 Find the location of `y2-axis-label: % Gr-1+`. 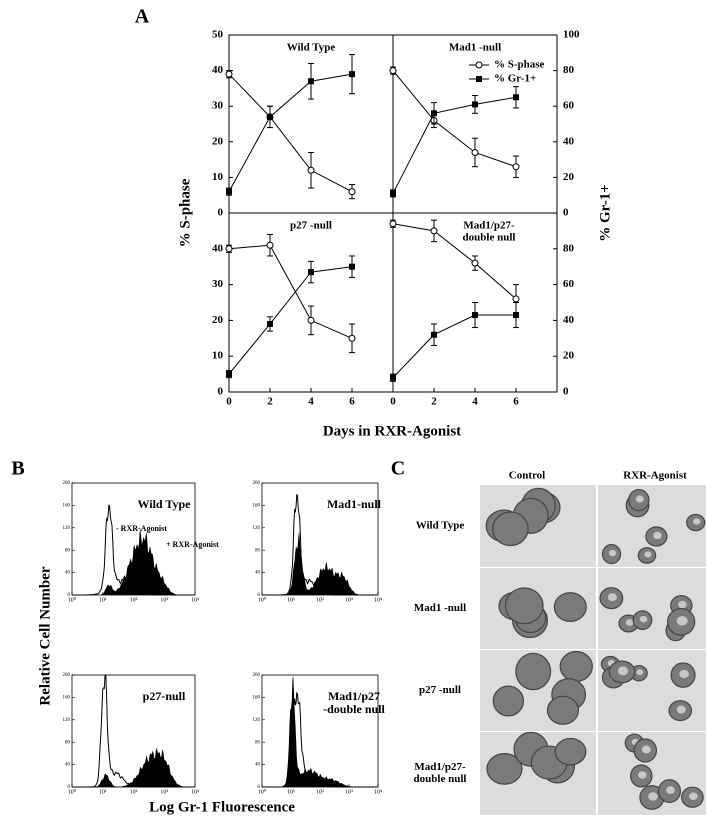

y2-axis-label: % Gr-1+ is located at coordinates (605, 213).